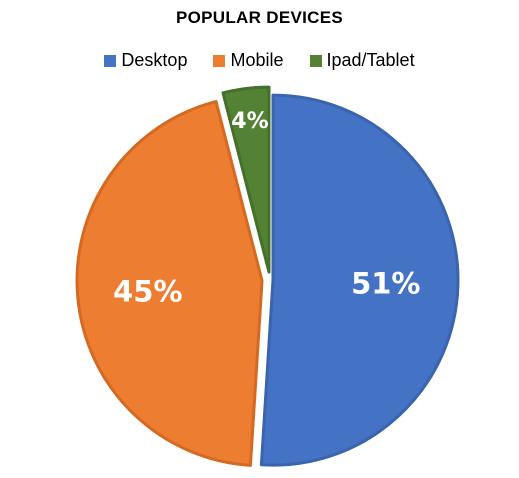 Image resolution: width=519 pixels, height=478 pixels. I want to click on legend-item-desktop: Desktop, so click(145, 60).